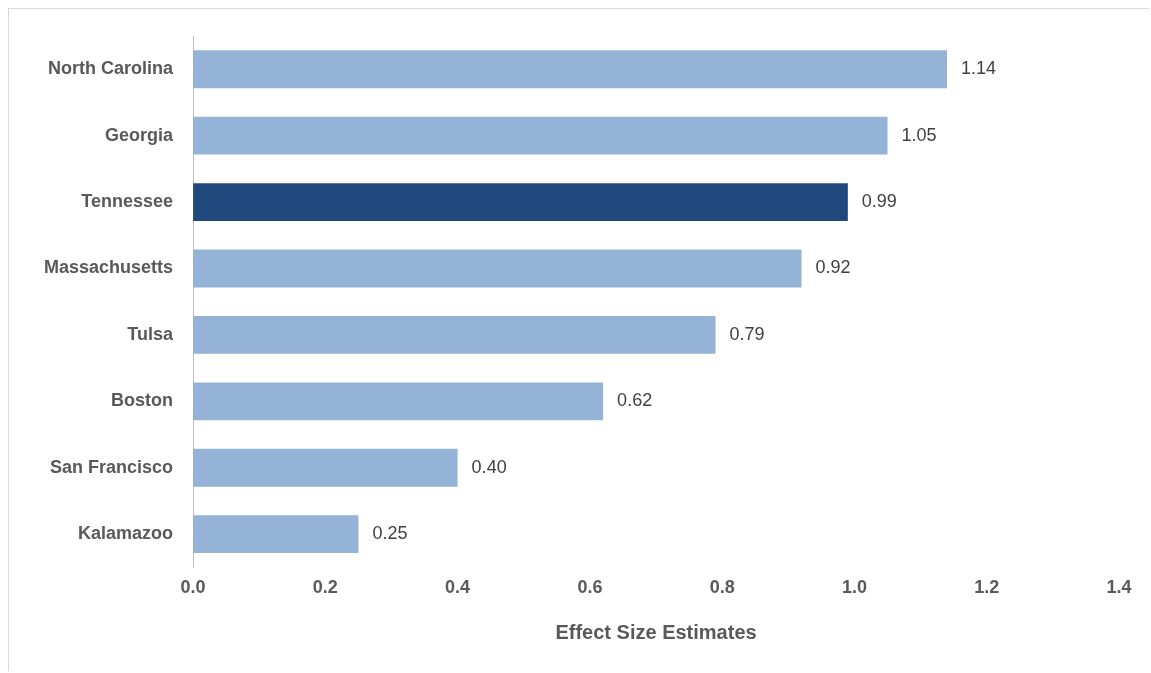  Describe the element at coordinates (390, 533) in the screenshot. I see `data-label: 0.25` at that location.